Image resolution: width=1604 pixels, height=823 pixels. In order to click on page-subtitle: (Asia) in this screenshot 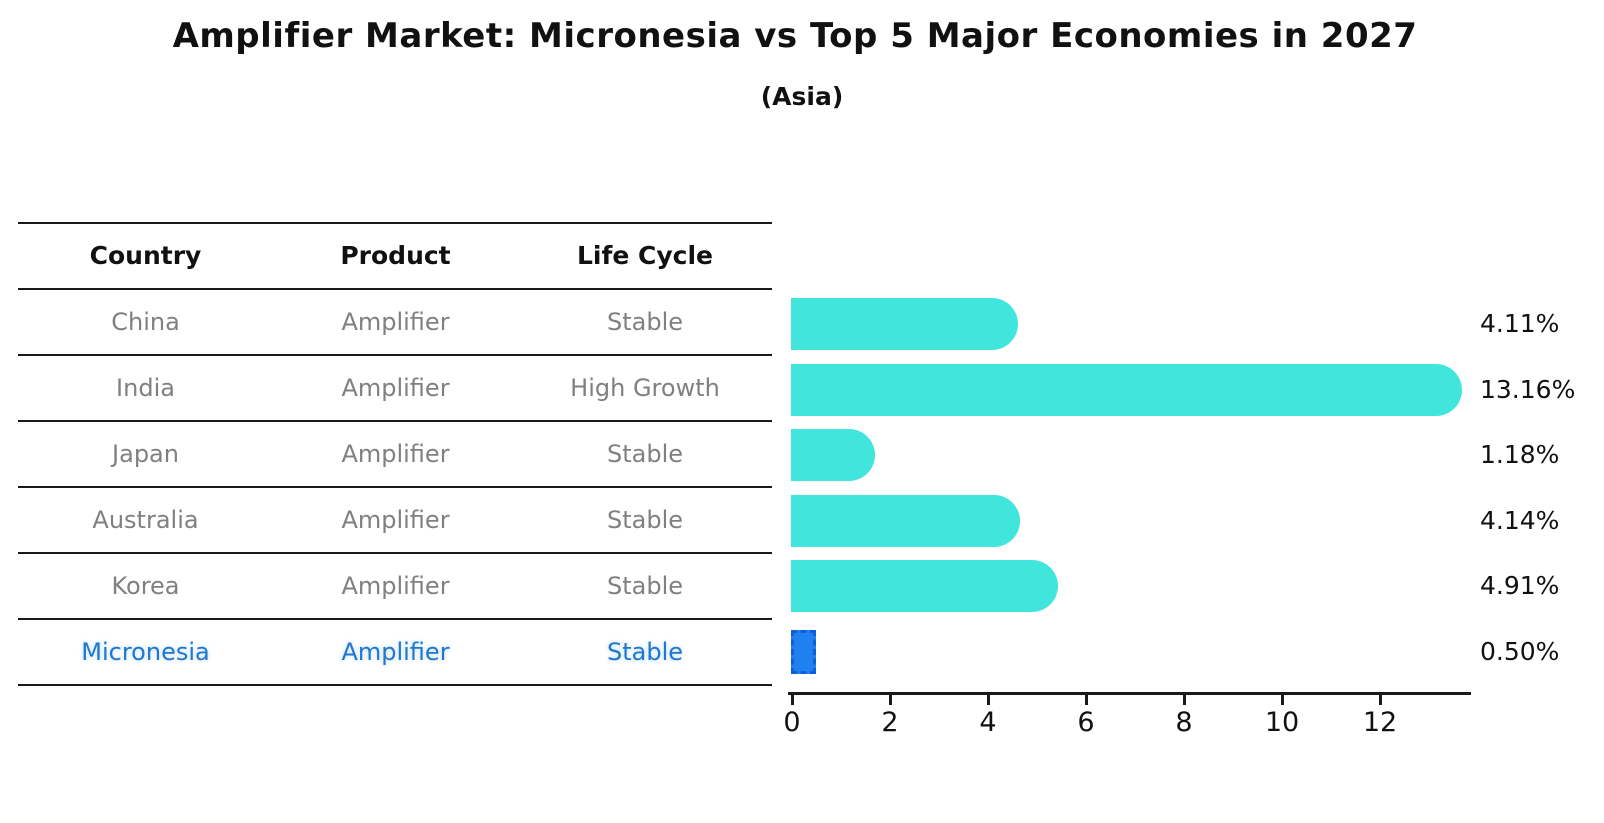, I will do `click(802, 96)`.